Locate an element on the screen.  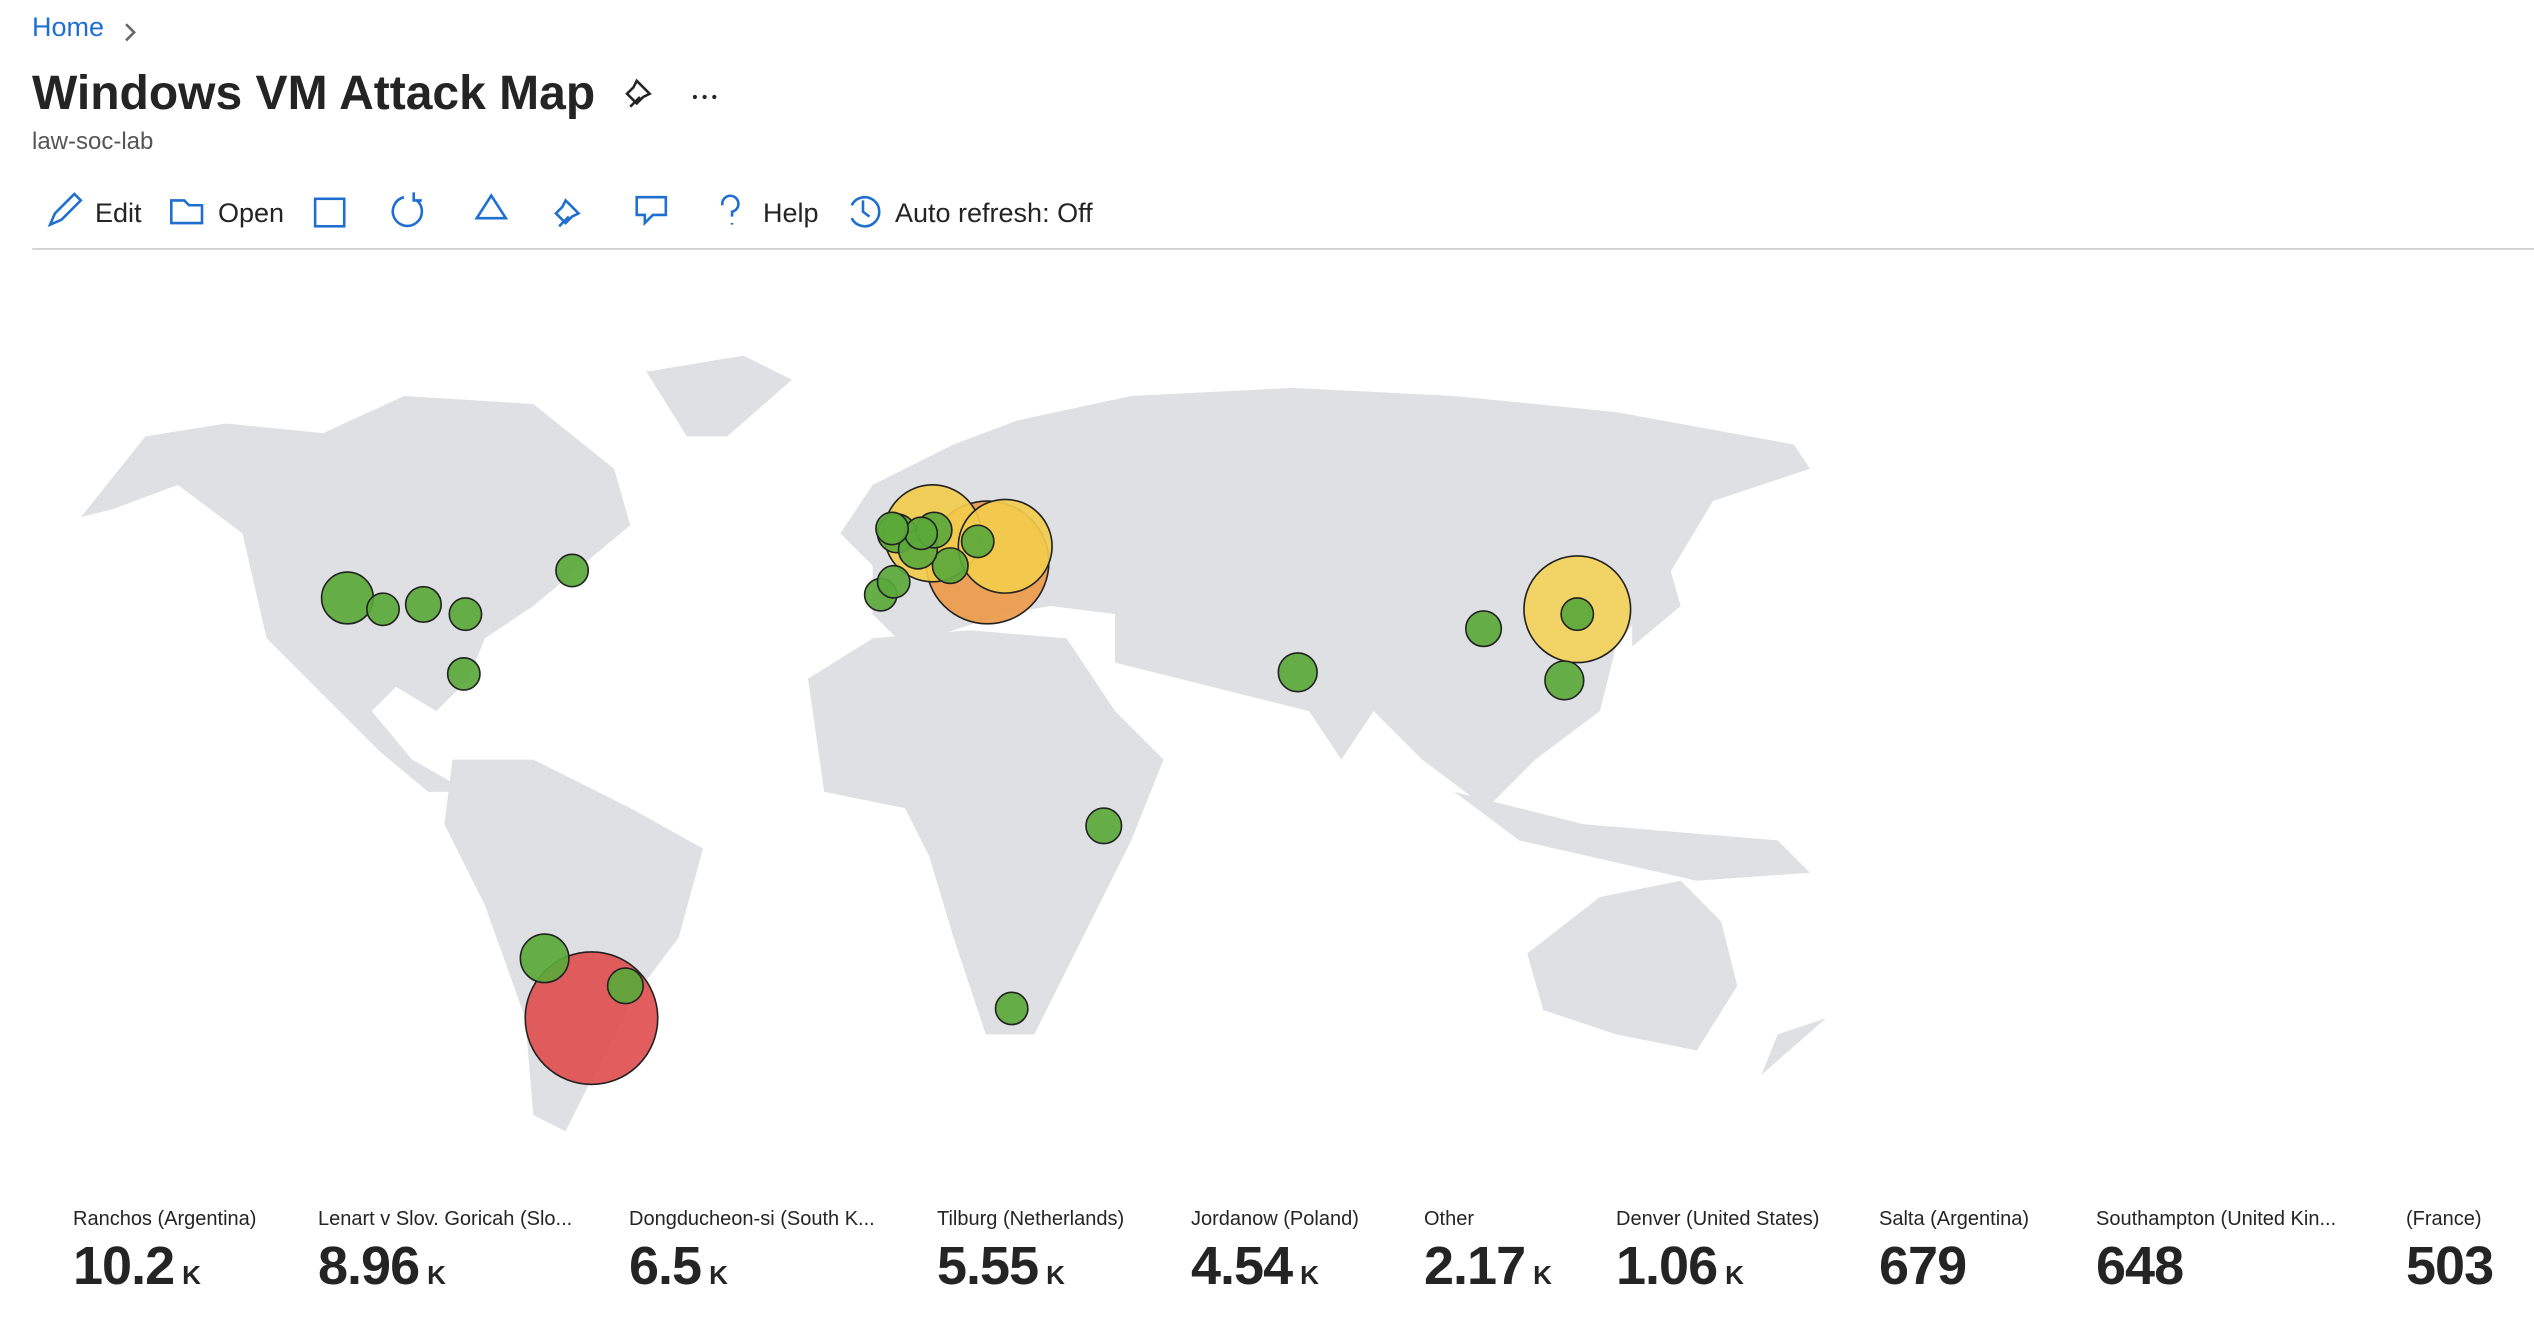
tile-number: 503 is located at coordinates (2450, 1266).